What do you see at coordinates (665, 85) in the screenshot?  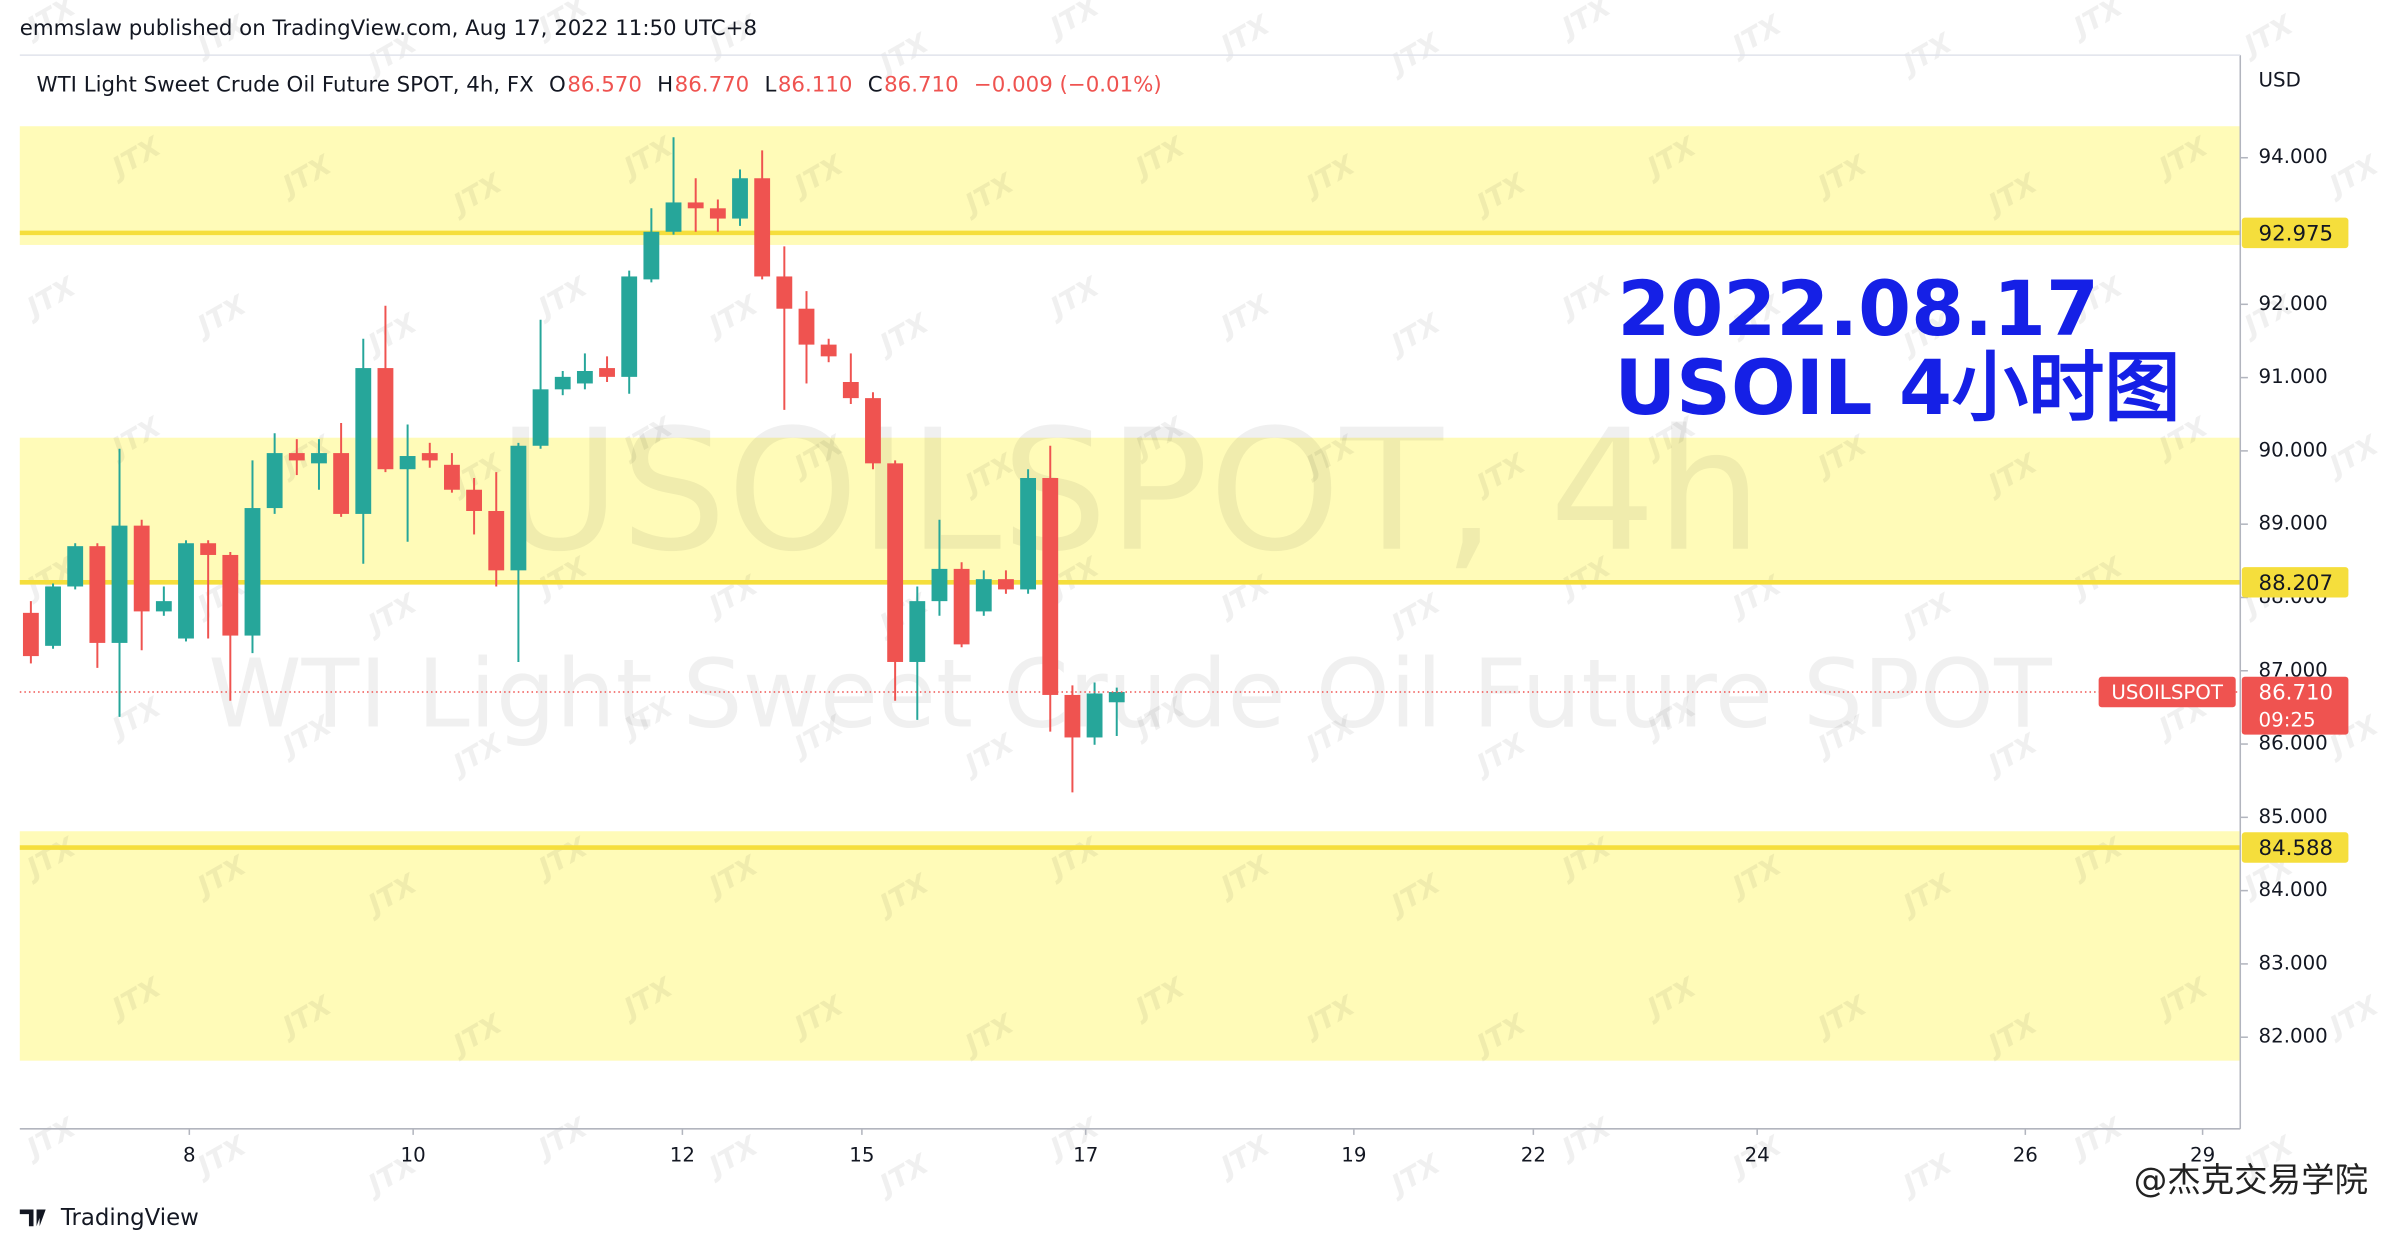 I see `ohlc-key: H` at bounding box center [665, 85].